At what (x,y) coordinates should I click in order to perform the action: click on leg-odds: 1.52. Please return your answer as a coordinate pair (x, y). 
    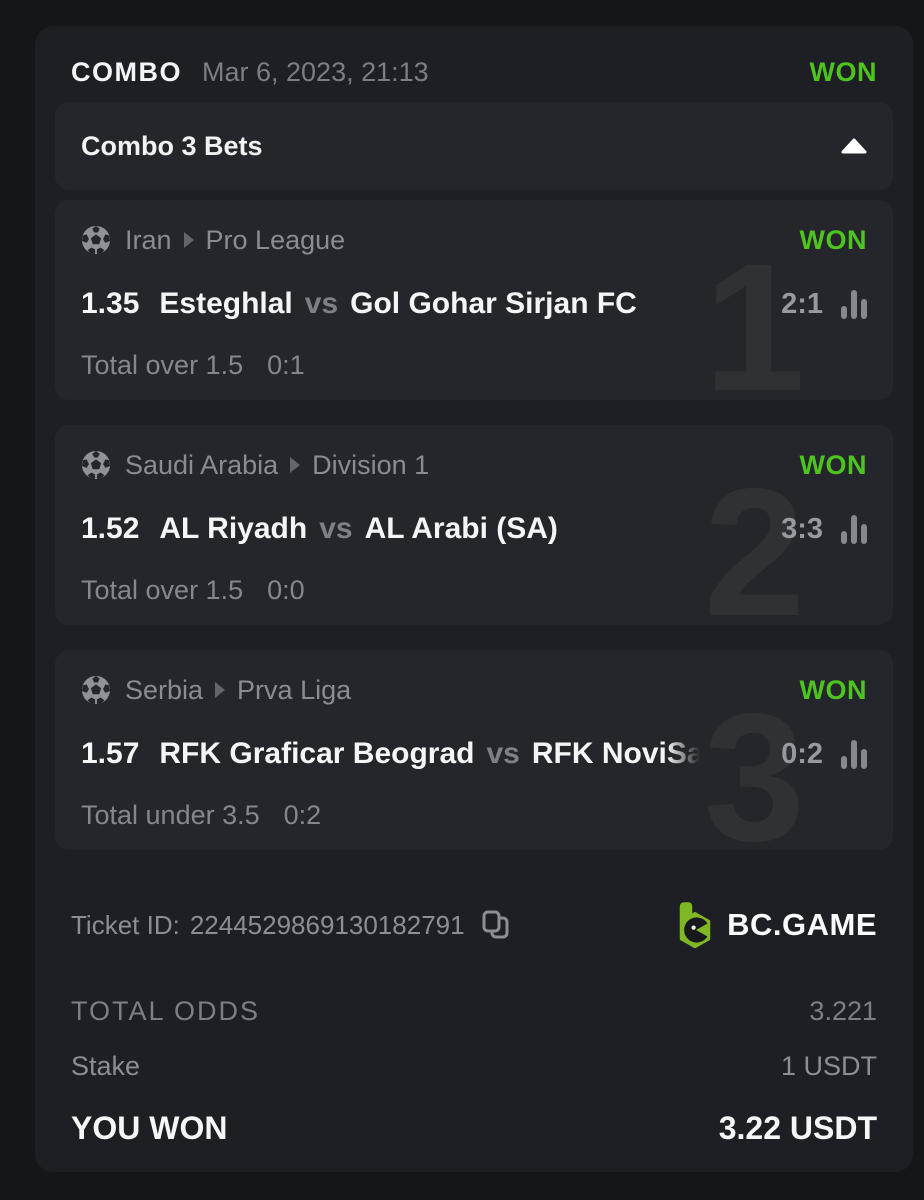
    Looking at the image, I should click on (110, 528).